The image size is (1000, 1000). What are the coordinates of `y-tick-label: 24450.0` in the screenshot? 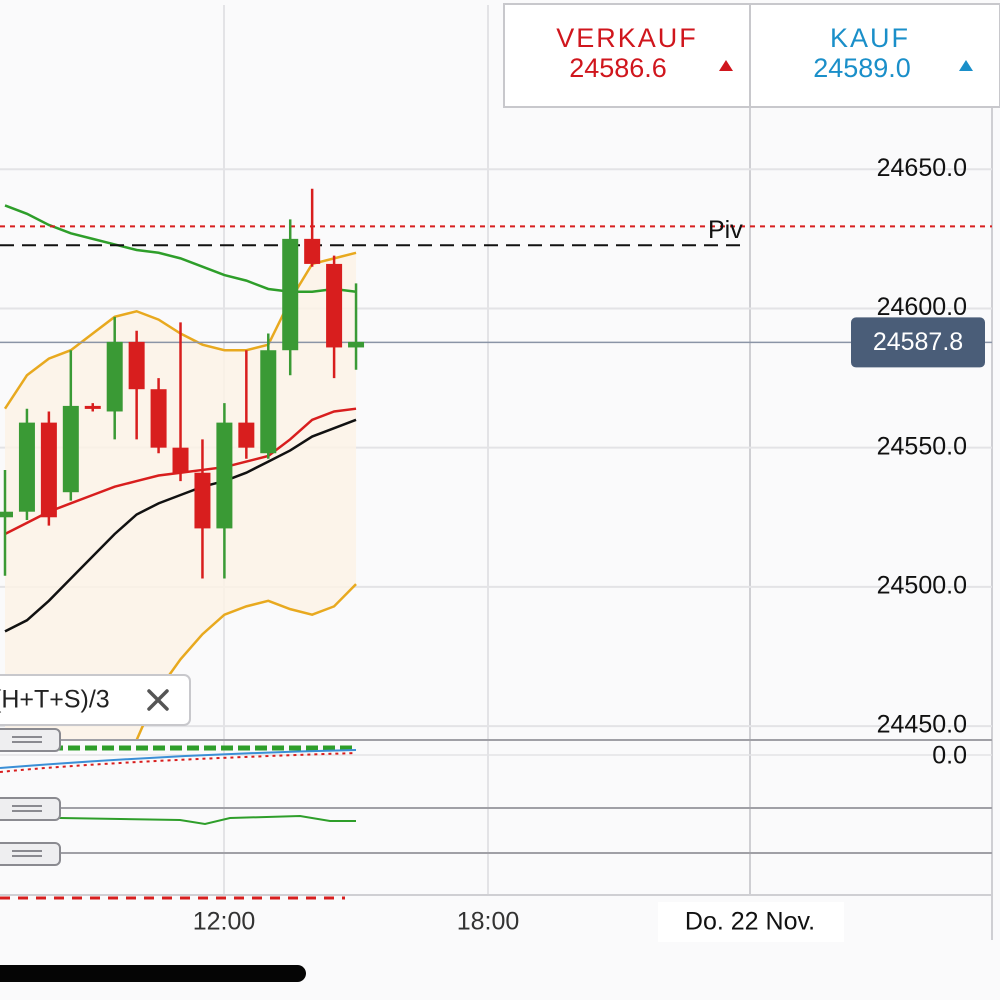 It's located at (922, 725).